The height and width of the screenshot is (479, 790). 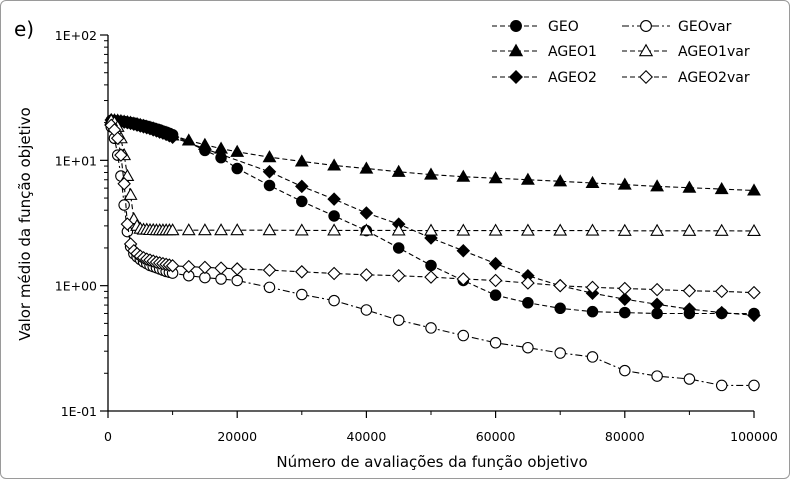 What do you see at coordinates (625, 436) in the screenshot?
I see `x-tick-label: 80000` at bounding box center [625, 436].